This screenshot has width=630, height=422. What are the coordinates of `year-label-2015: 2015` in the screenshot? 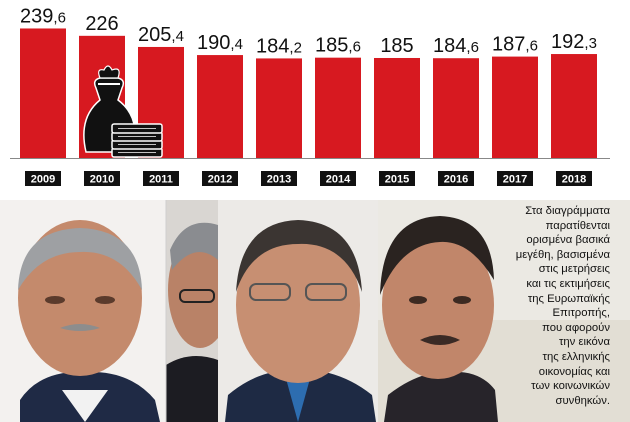 It's located at (397, 180).